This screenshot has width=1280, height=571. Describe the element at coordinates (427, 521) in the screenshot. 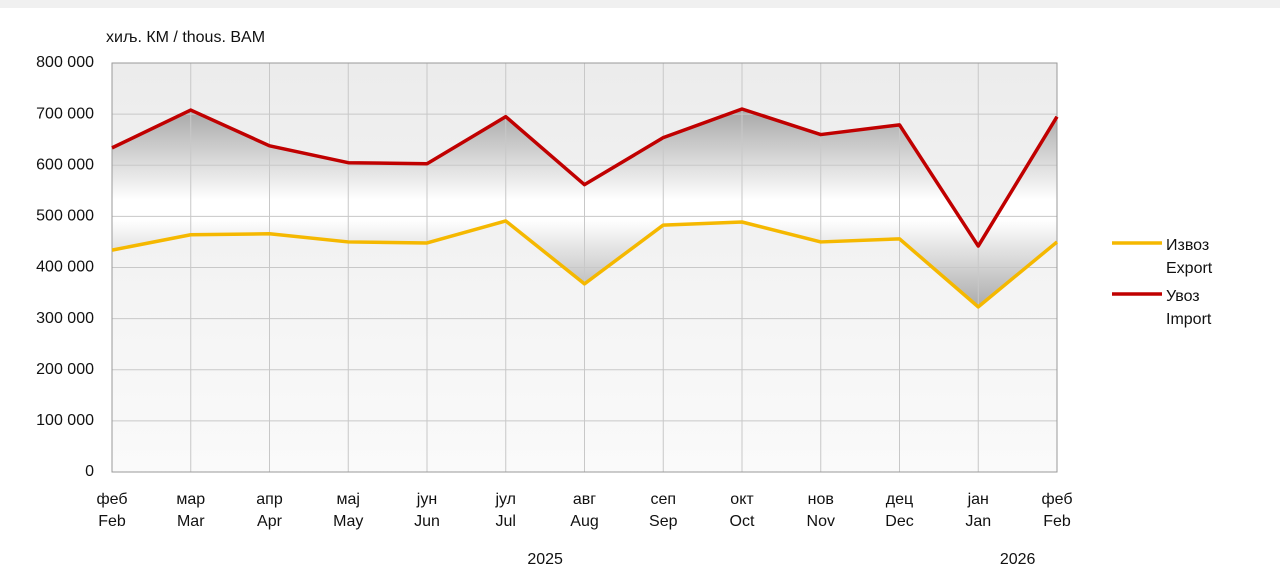

I see `x-tick-label: Jun` at that location.